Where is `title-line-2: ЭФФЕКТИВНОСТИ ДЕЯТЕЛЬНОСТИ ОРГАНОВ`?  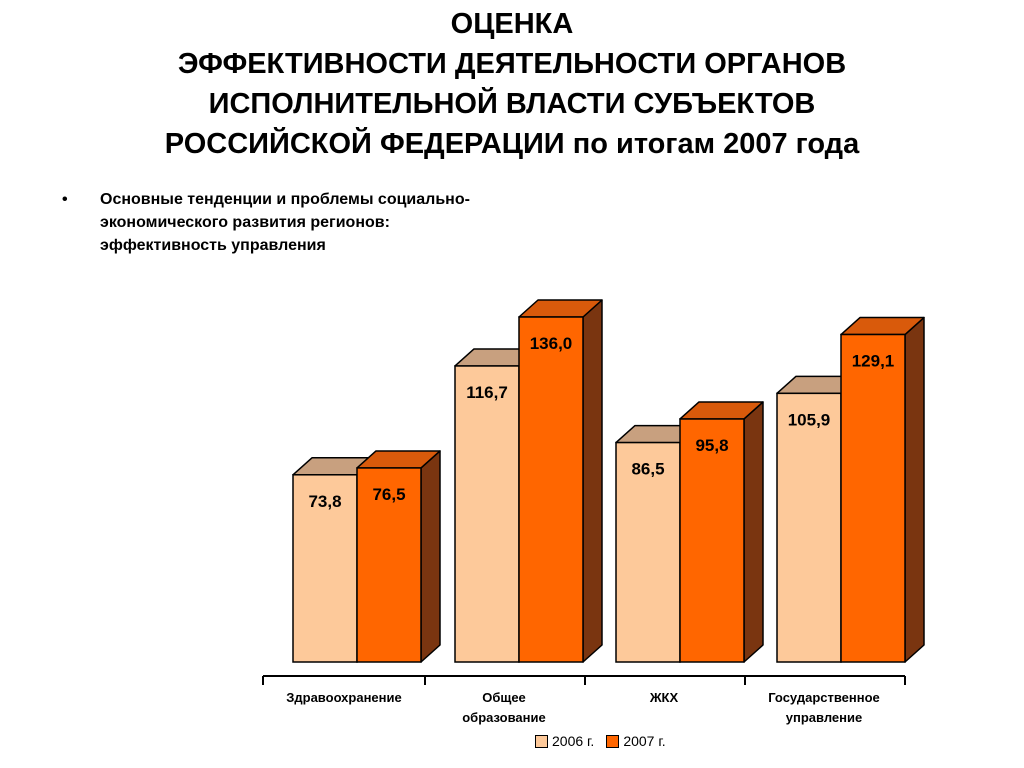 title-line-2: ЭФФЕКТИВНОСТИ ДЕЯТЕЛЬНОСТИ ОРГАНОВ is located at coordinates (512, 64).